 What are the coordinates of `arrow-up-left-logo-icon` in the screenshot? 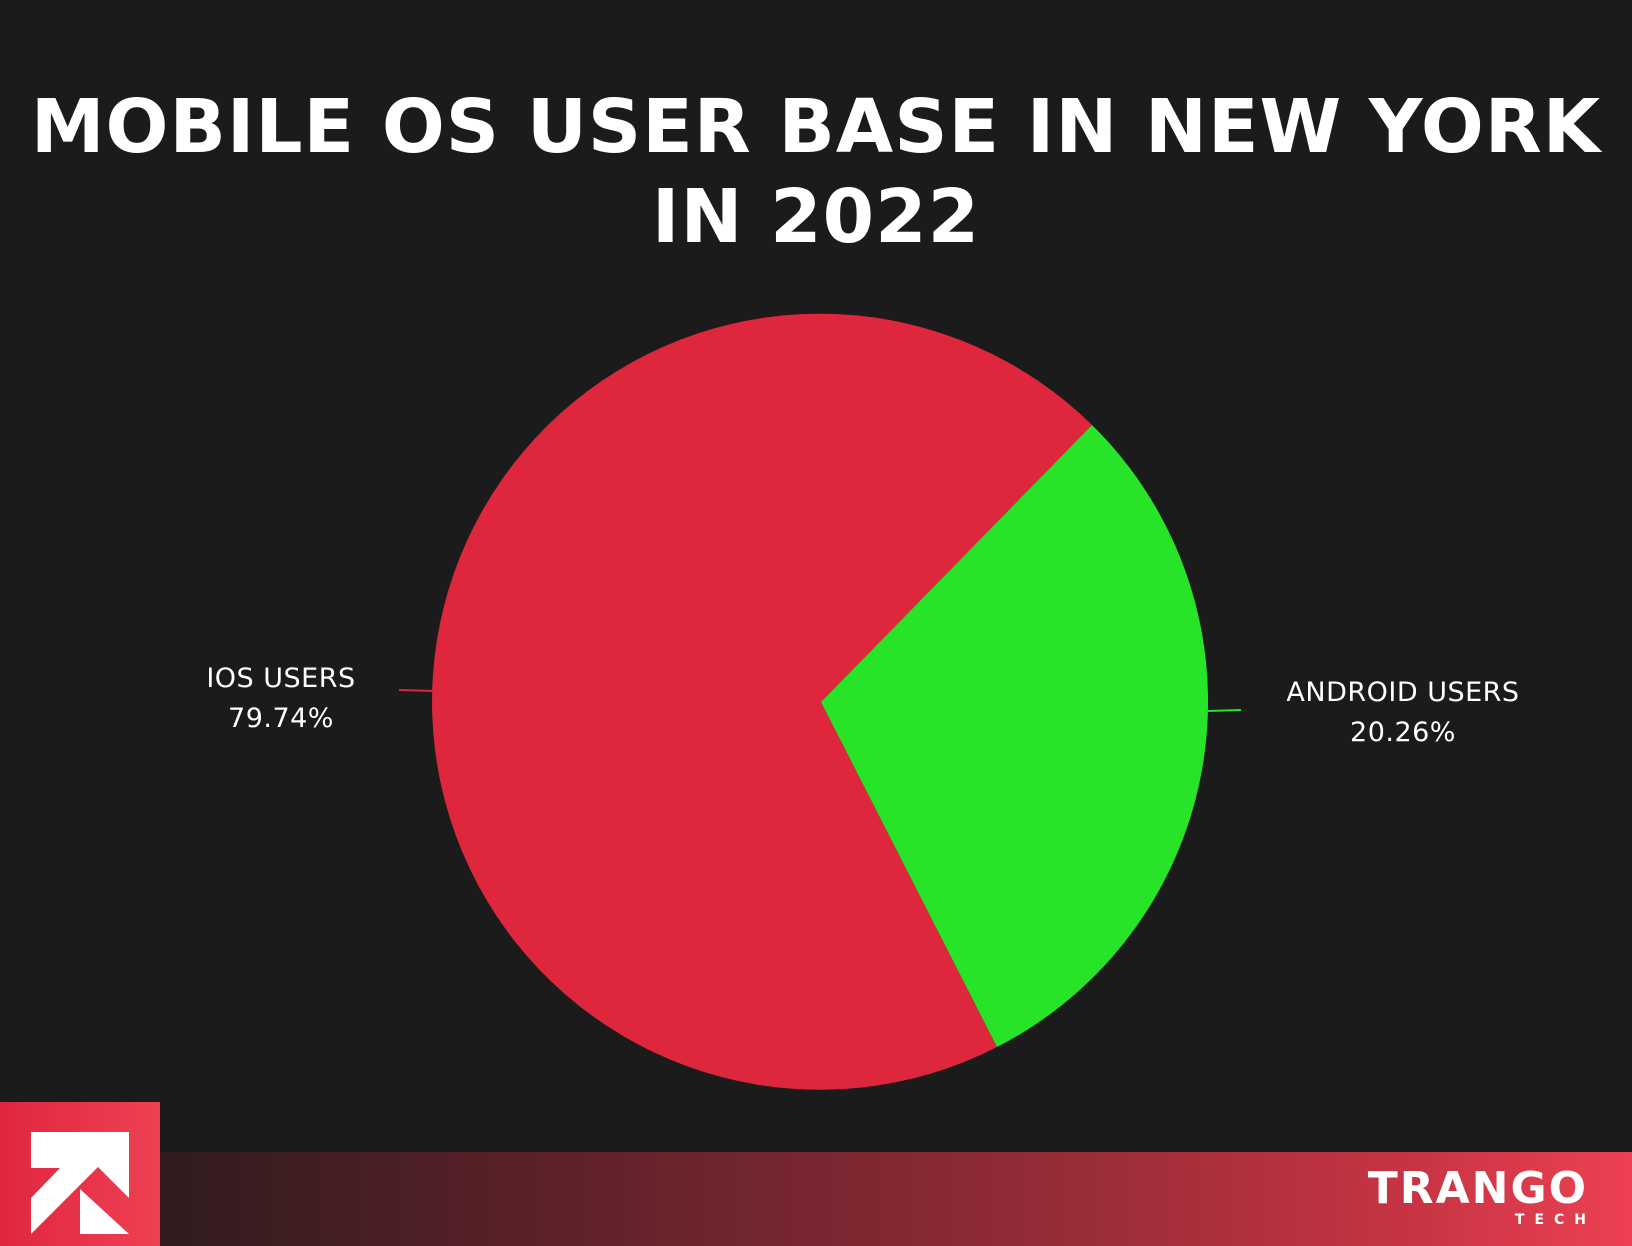 It's located at (80, 1183).